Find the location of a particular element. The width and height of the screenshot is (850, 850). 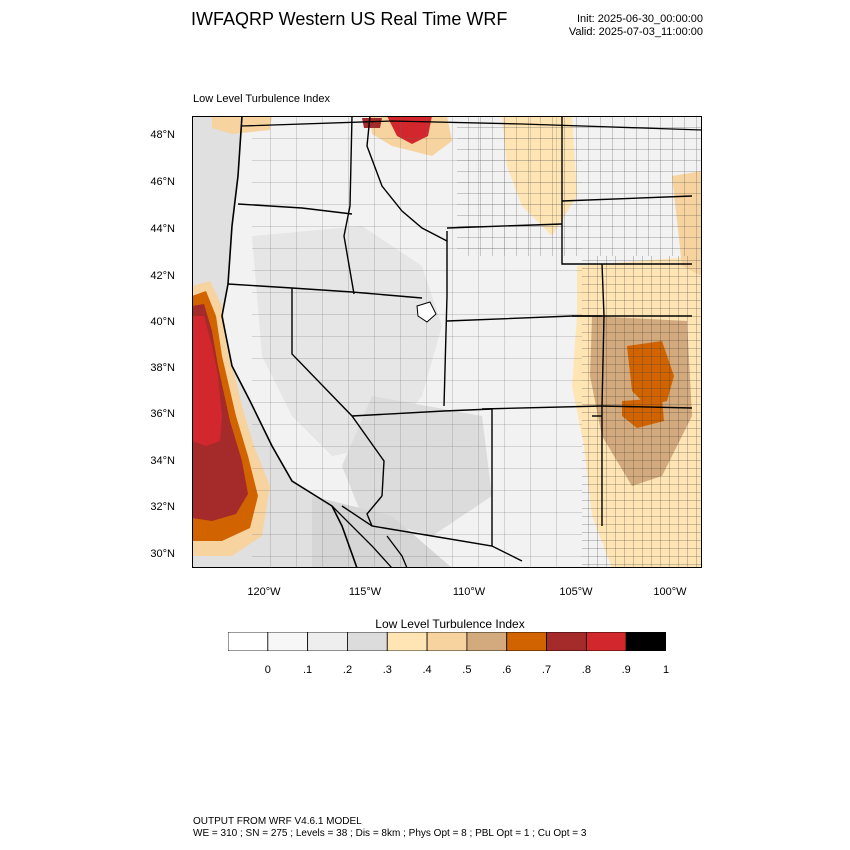

lat-label: 46°N is located at coordinates (162, 182).